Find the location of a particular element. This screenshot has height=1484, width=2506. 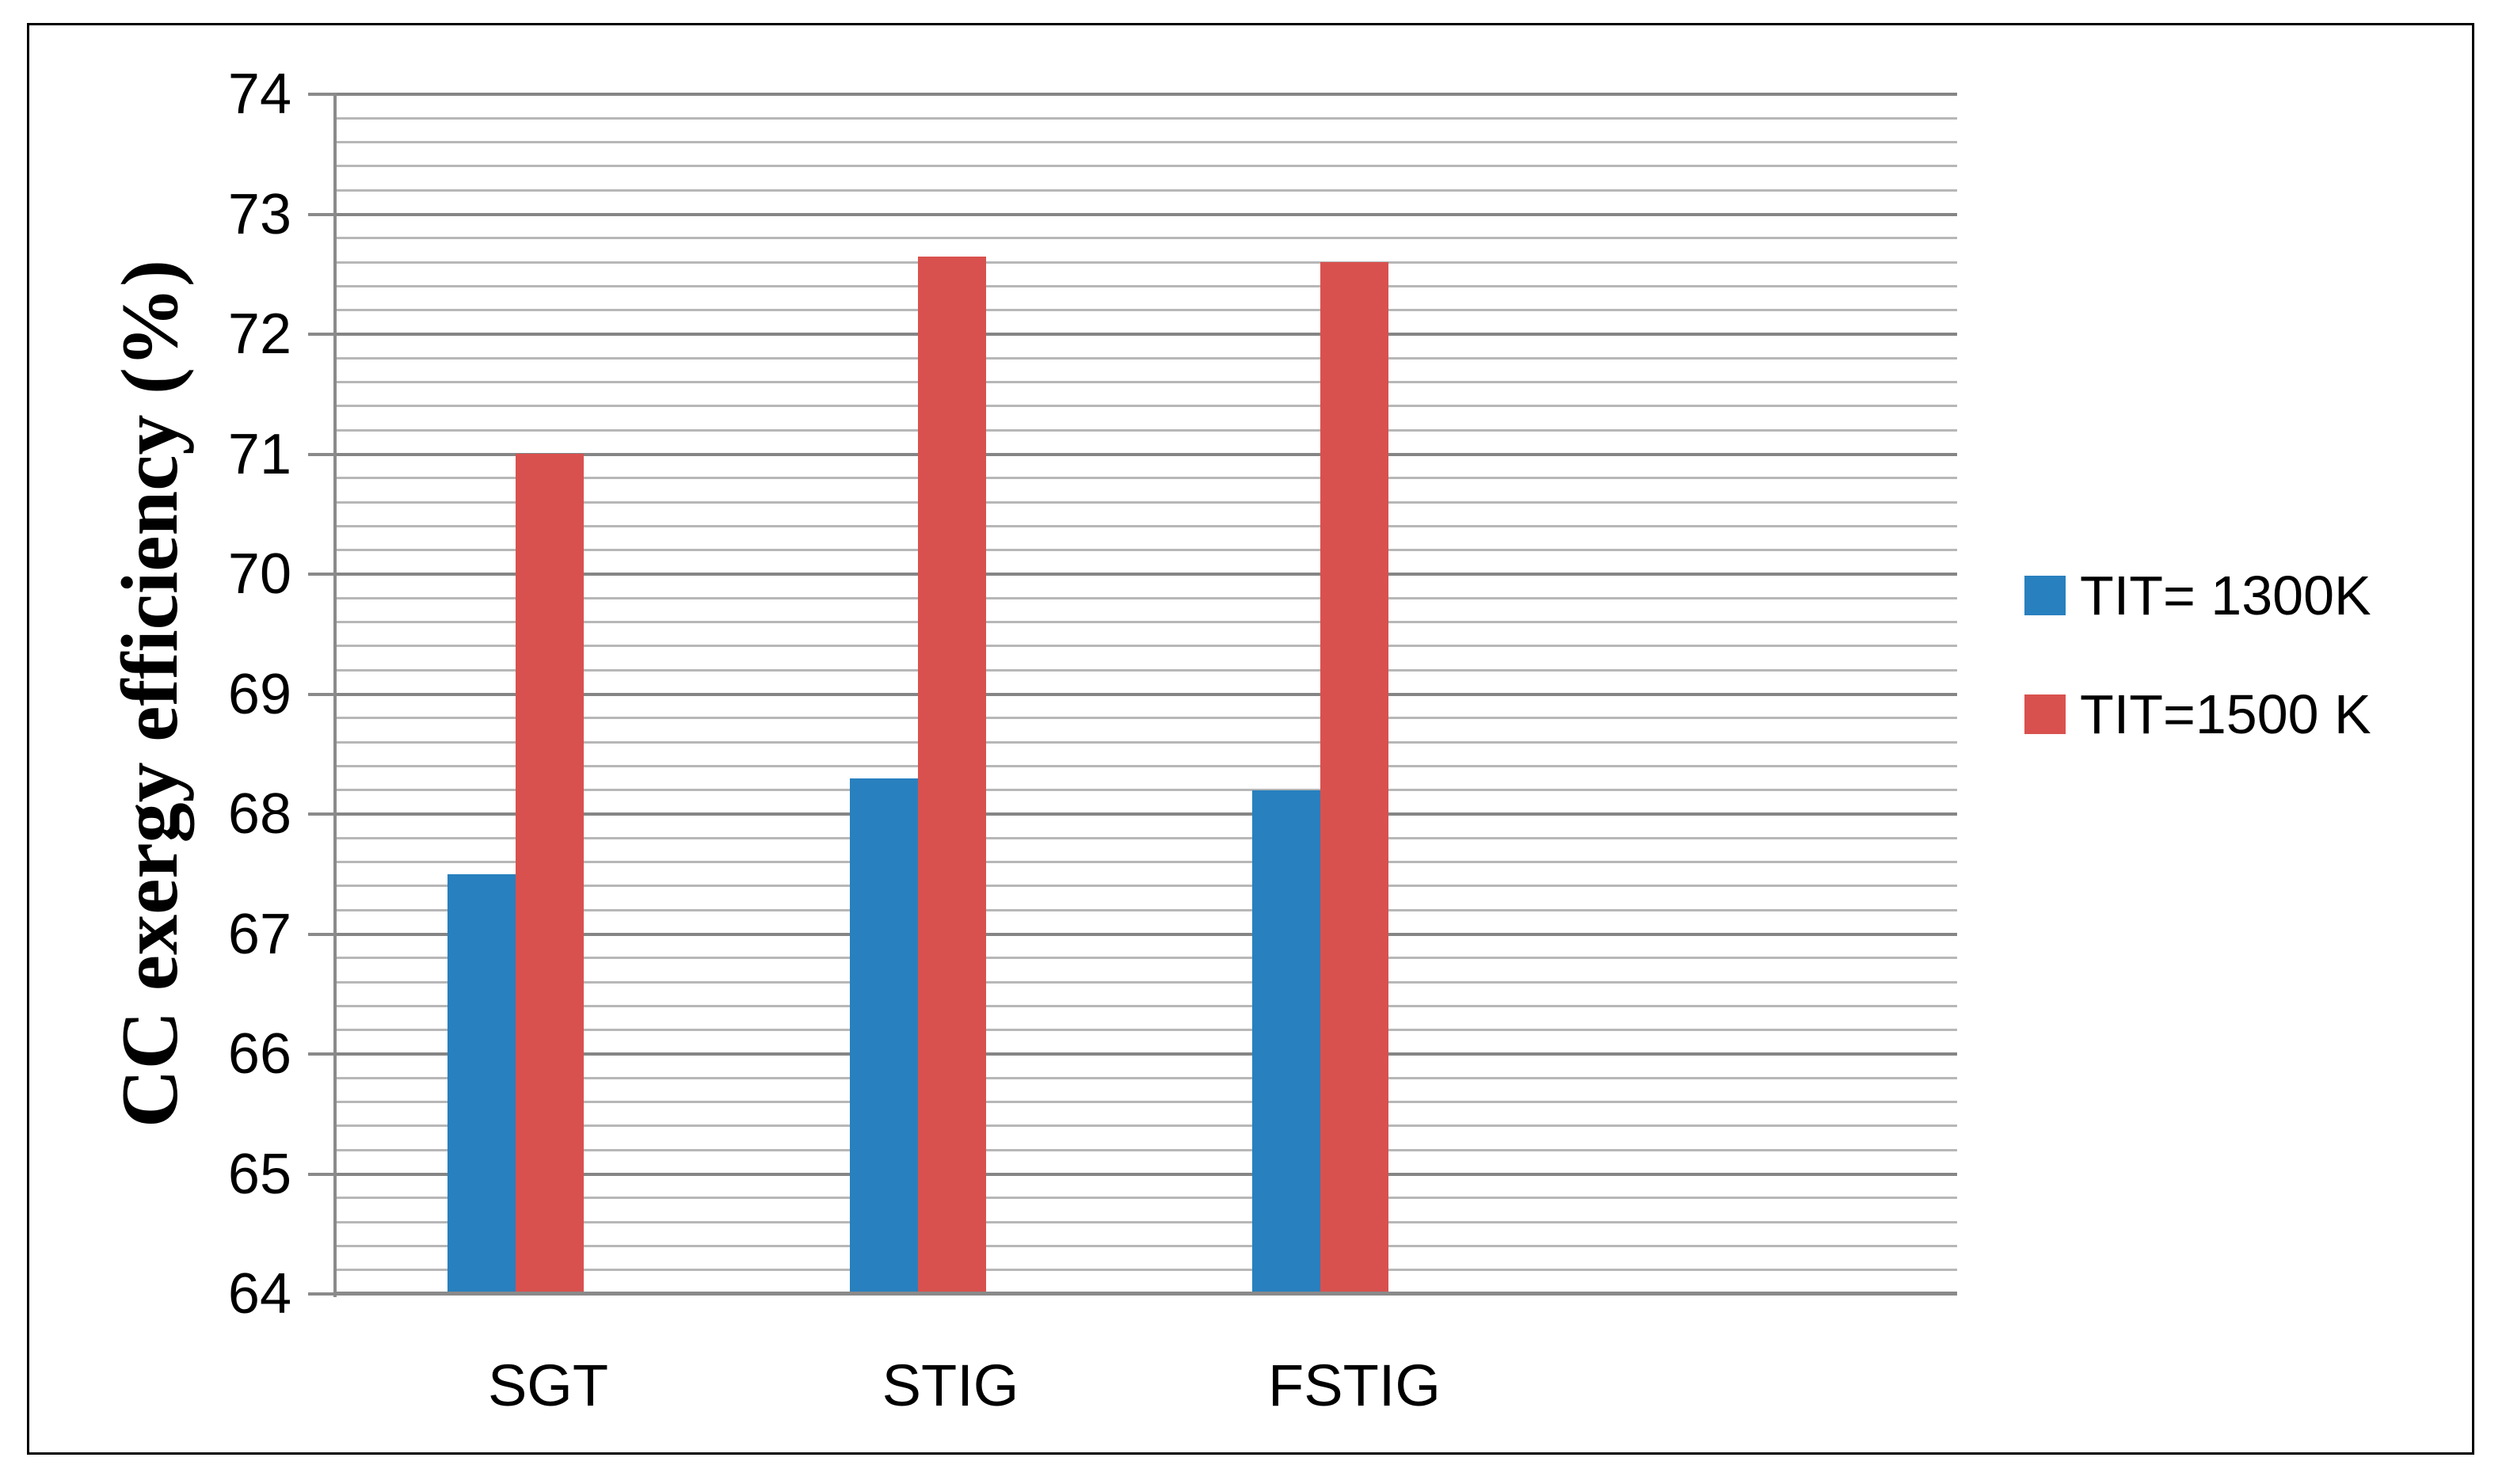

x-axis-label-fstig: FSTIG is located at coordinates (1354, 1386).